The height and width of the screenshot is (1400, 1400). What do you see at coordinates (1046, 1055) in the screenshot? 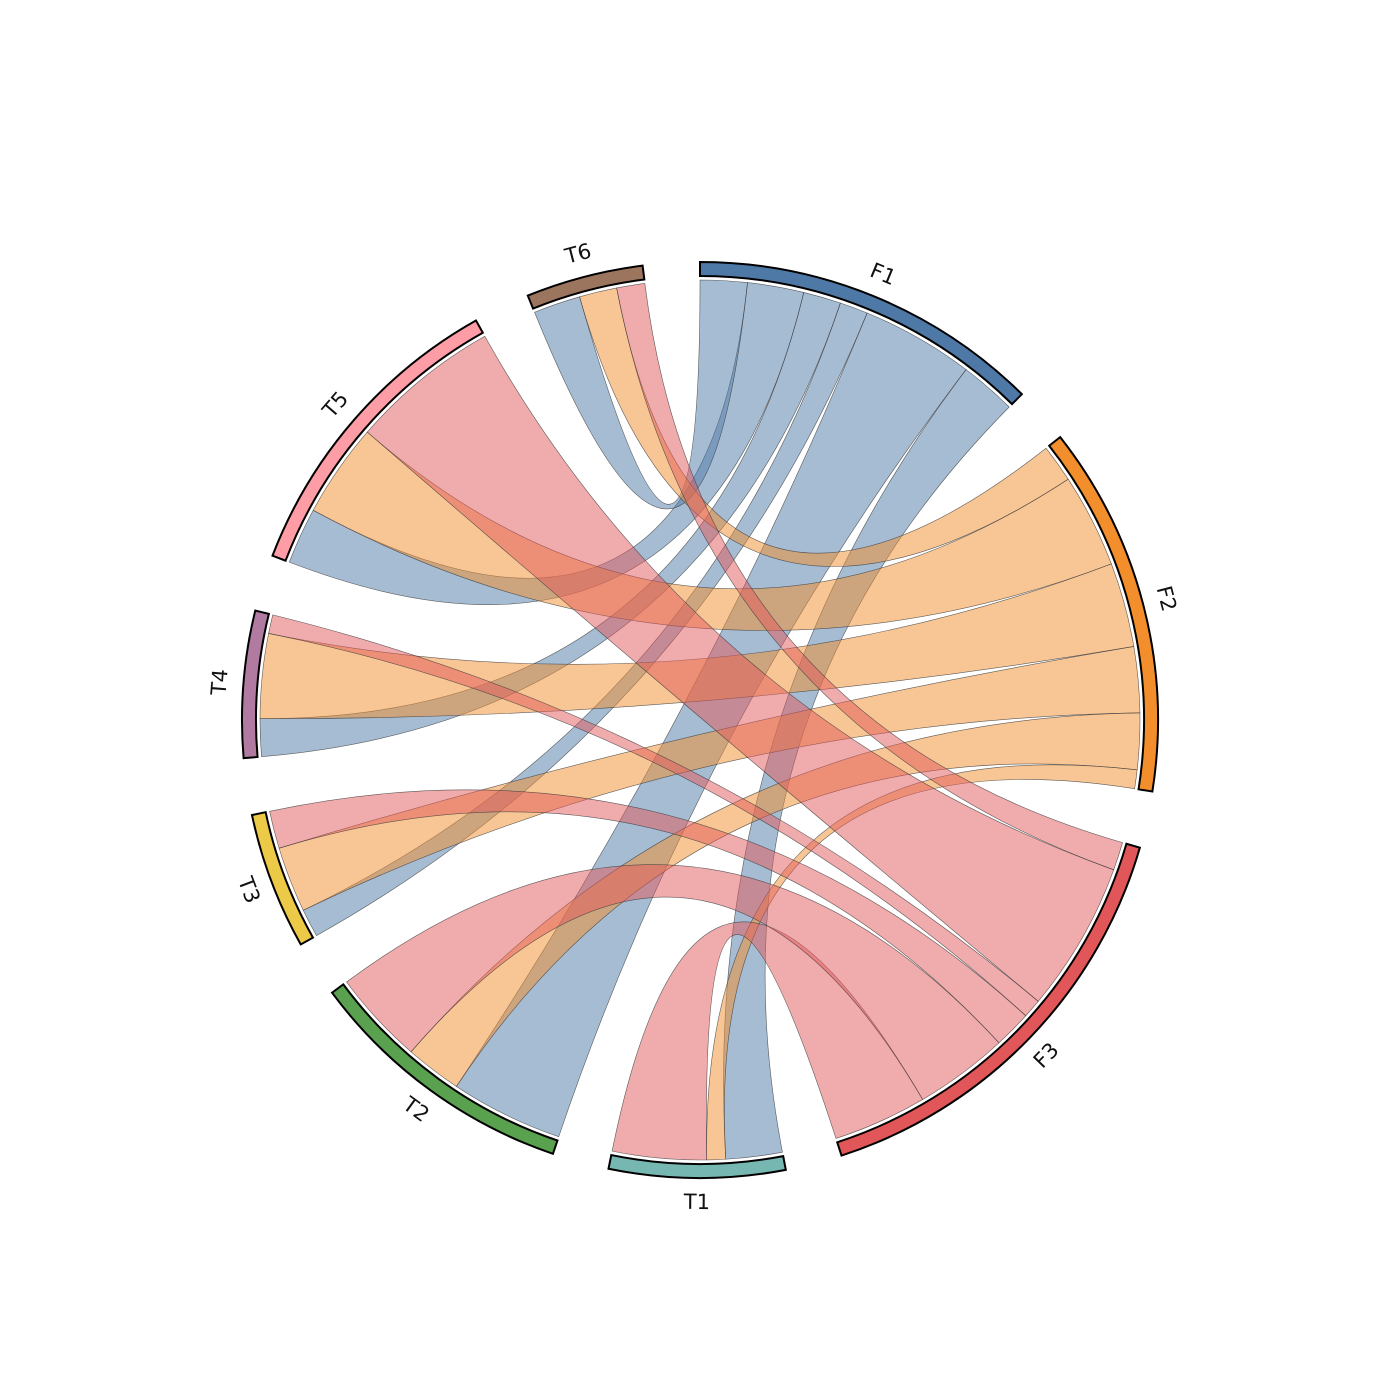
I see `segment-label-f3: F3` at bounding box center [1046, 1055].